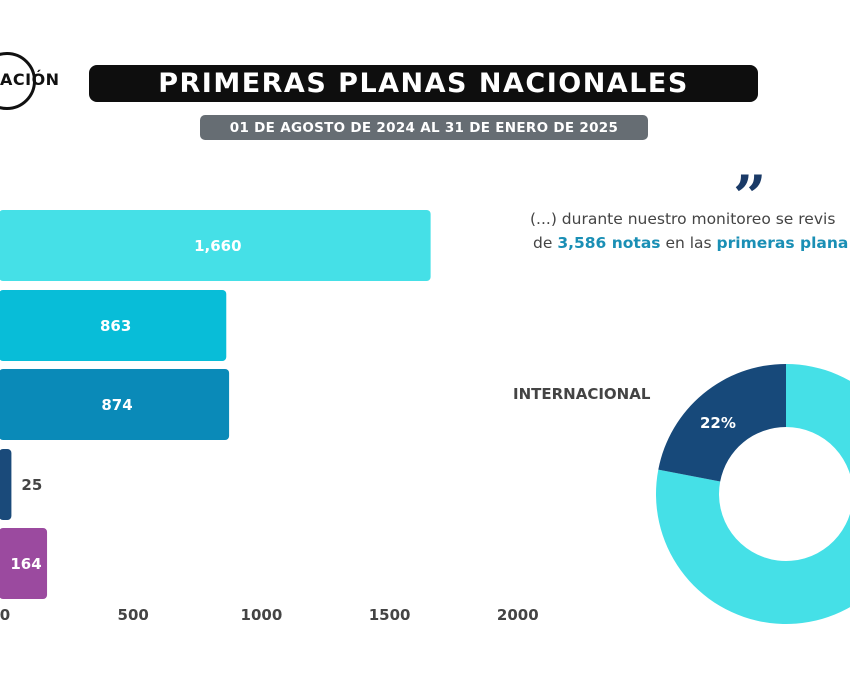 The height and width of the screenshot is (690, 850). Describe the element at coordinates (582, 394) in the screenshot. I see `donut-label-internacional: INTERNACIONAL` at that location.